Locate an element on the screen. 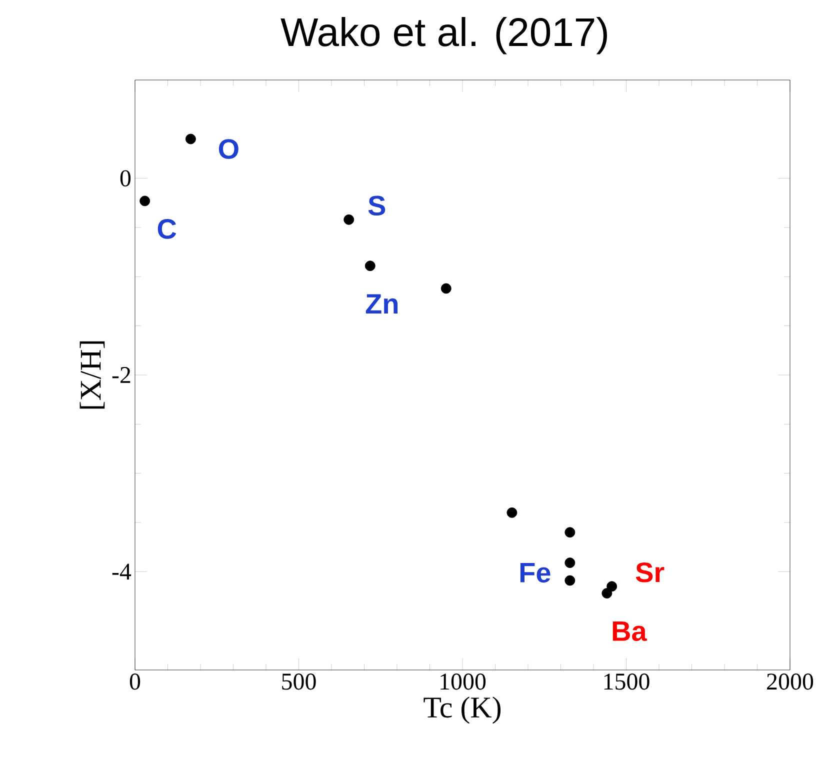 The width and height of the screenshot is (839, 768). annotation: Zn is located at coordinates (382, 304).